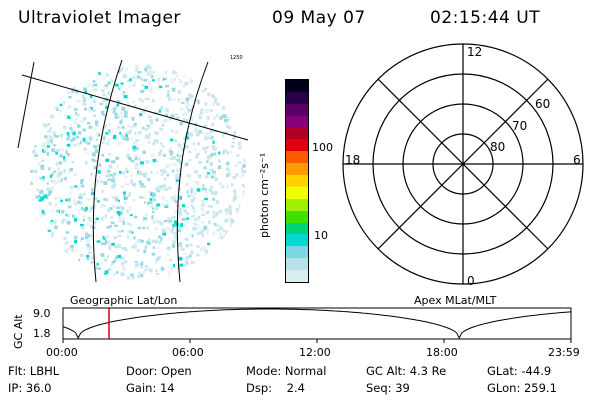 Image resolution: width=600 pixels, height=400 pixels. I want to click on altitude-curve, so click(317, 324).